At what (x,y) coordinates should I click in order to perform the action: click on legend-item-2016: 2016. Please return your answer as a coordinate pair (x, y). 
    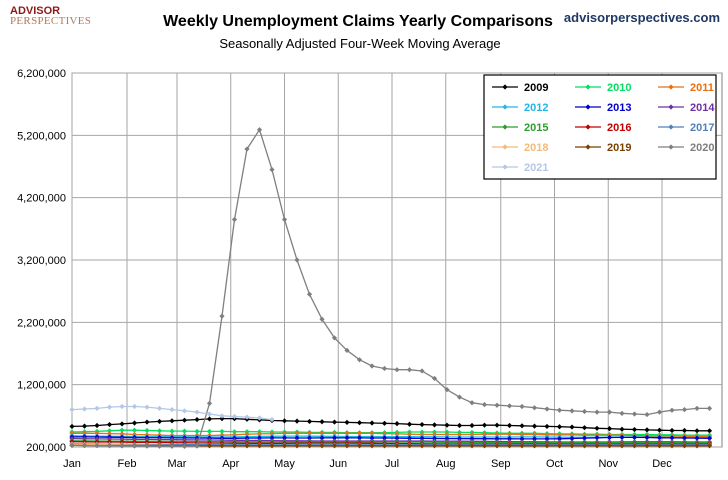
    Looking at the image, I should click on (603, 128).